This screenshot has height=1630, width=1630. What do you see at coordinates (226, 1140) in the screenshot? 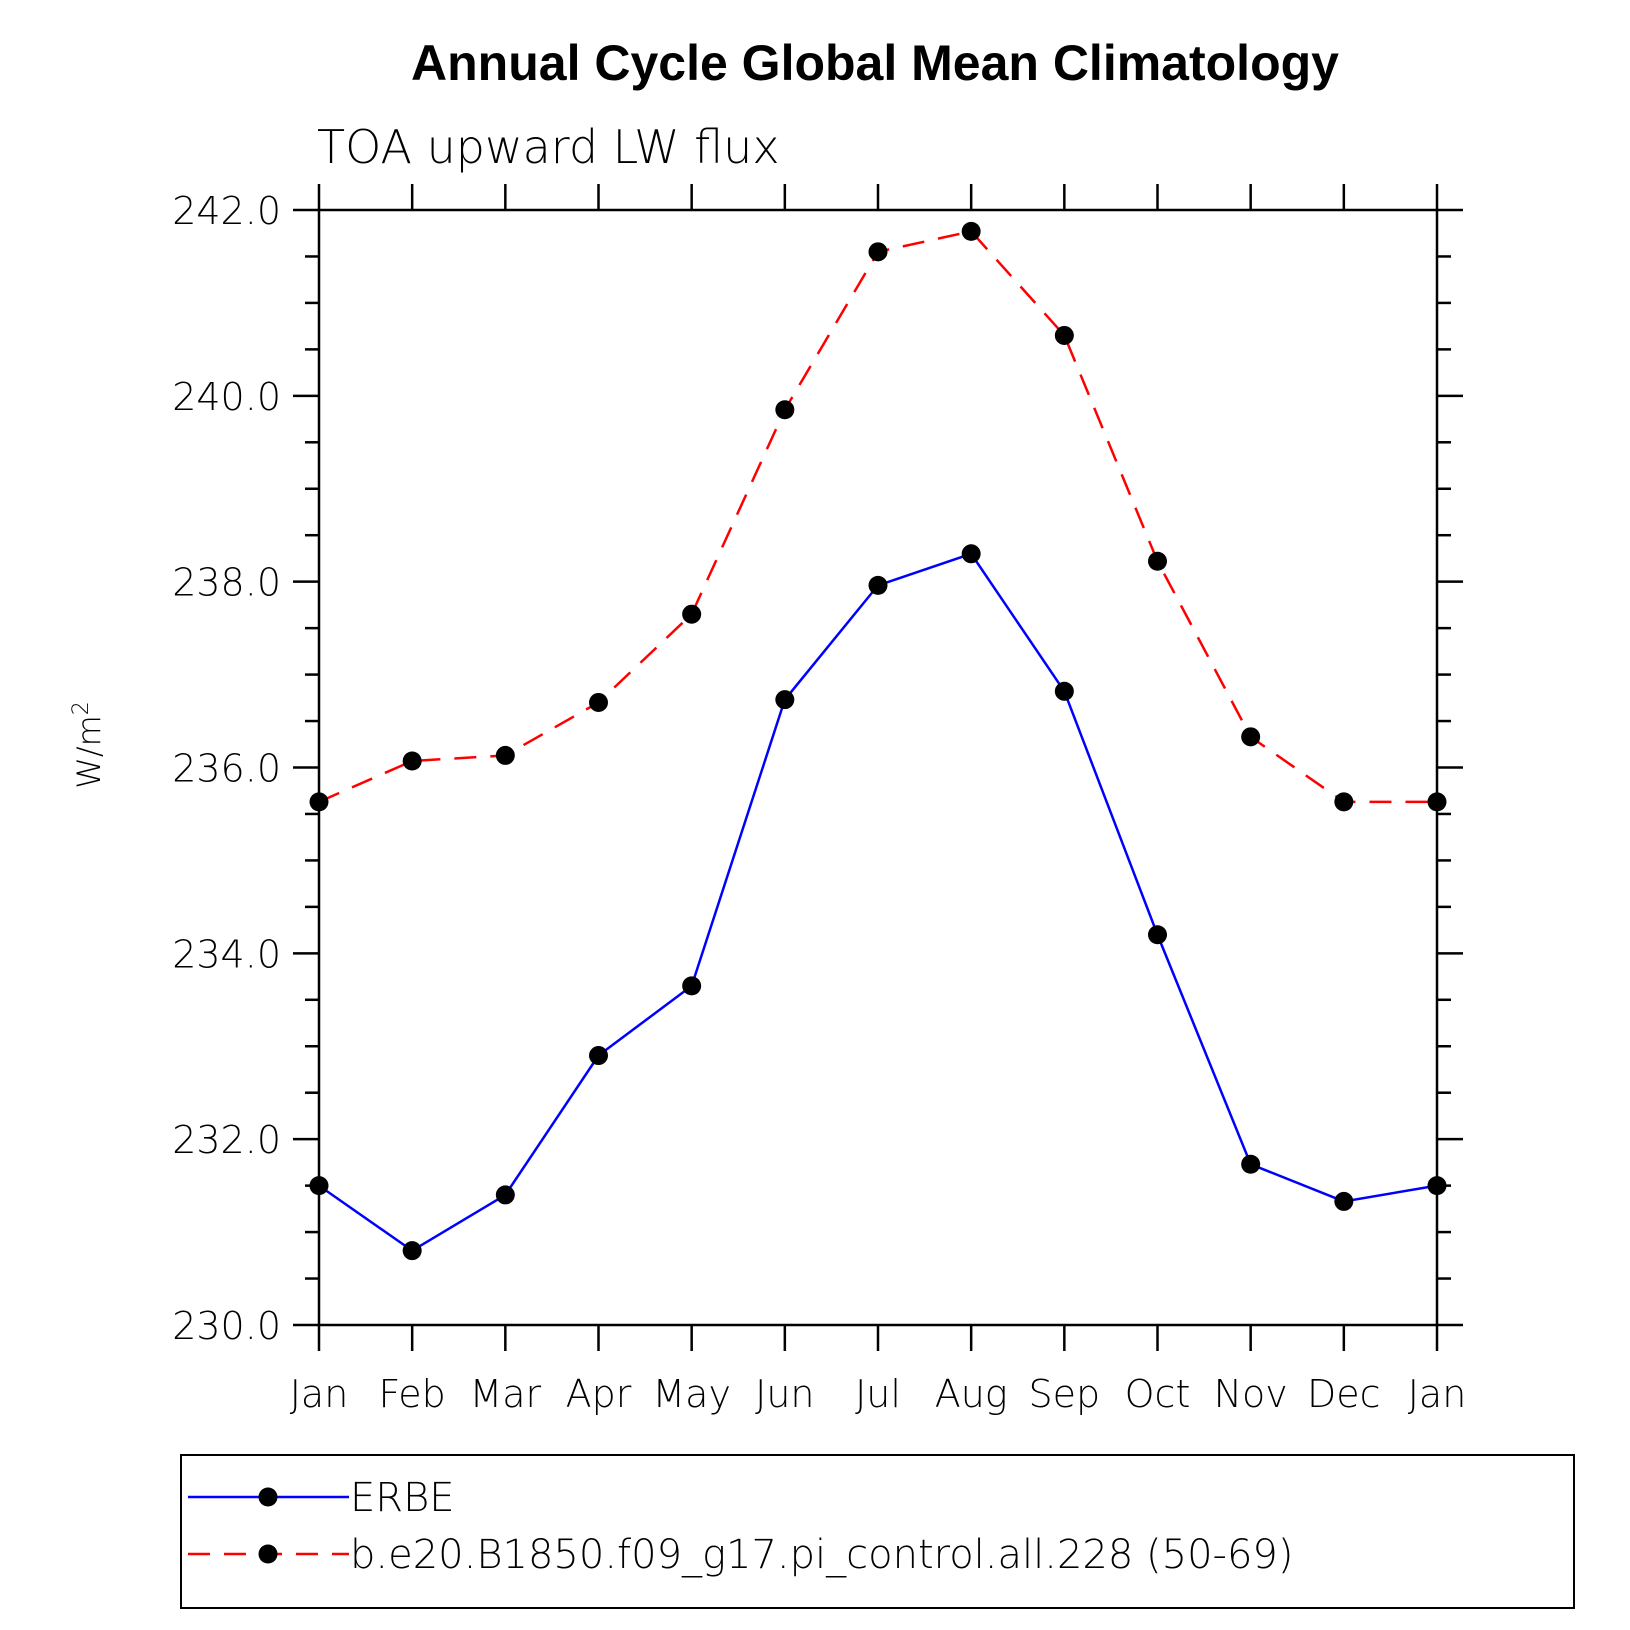
I see `y-tick-label: 232.0` at bounding box center [226, 1140].